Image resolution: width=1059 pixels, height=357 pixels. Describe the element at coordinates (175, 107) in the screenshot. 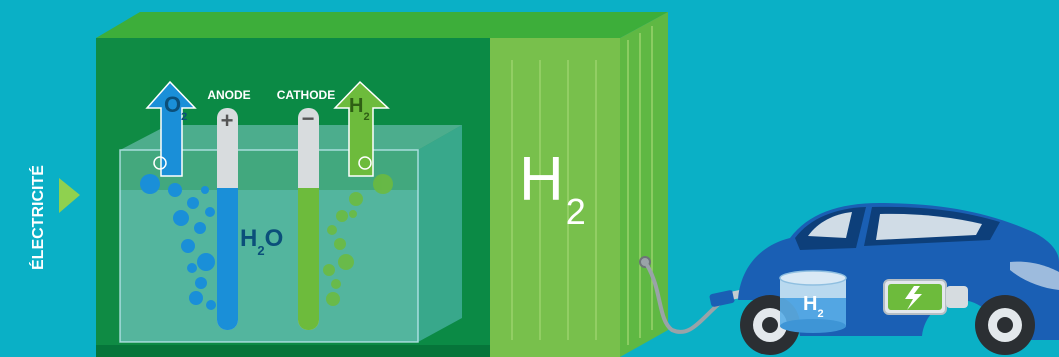

I see `oxygen-symbol: O2` at that location.